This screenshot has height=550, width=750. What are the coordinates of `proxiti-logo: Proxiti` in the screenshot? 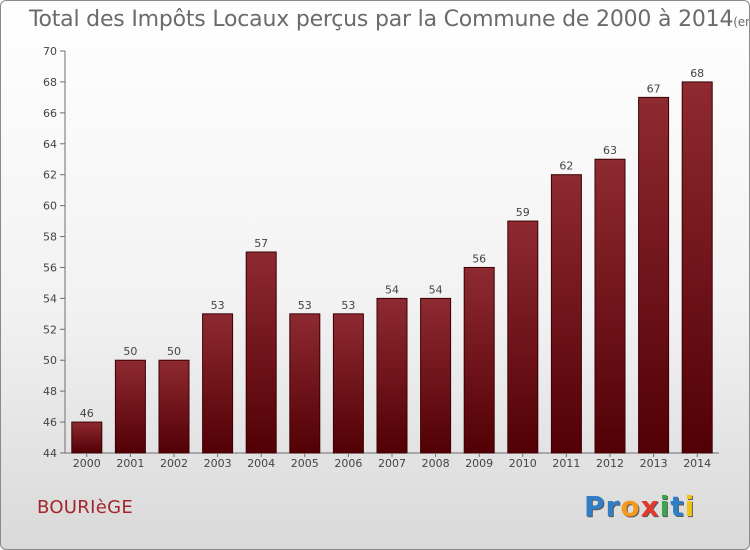 It's located at (639, 506).